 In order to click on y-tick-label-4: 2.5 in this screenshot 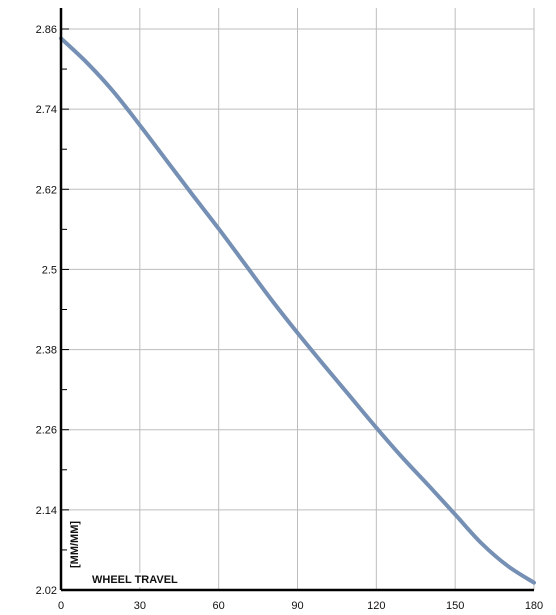, I will do `click(49, 270)`.